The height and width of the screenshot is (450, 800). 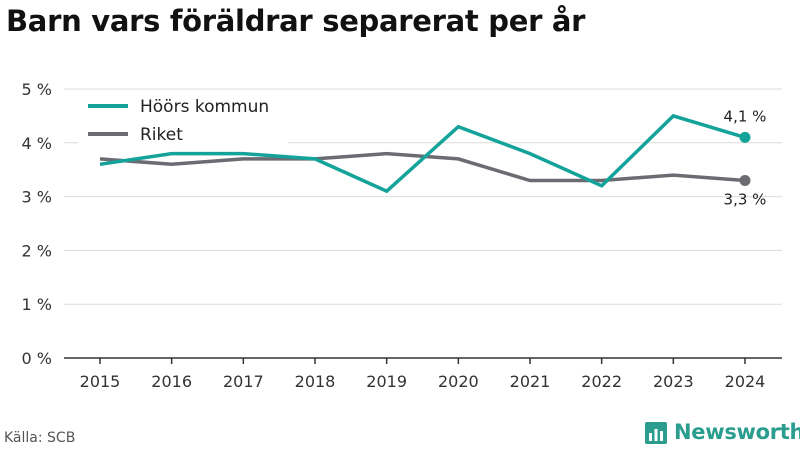 I want to click on x-tick-label: 2020, so click(x=458, y=381).